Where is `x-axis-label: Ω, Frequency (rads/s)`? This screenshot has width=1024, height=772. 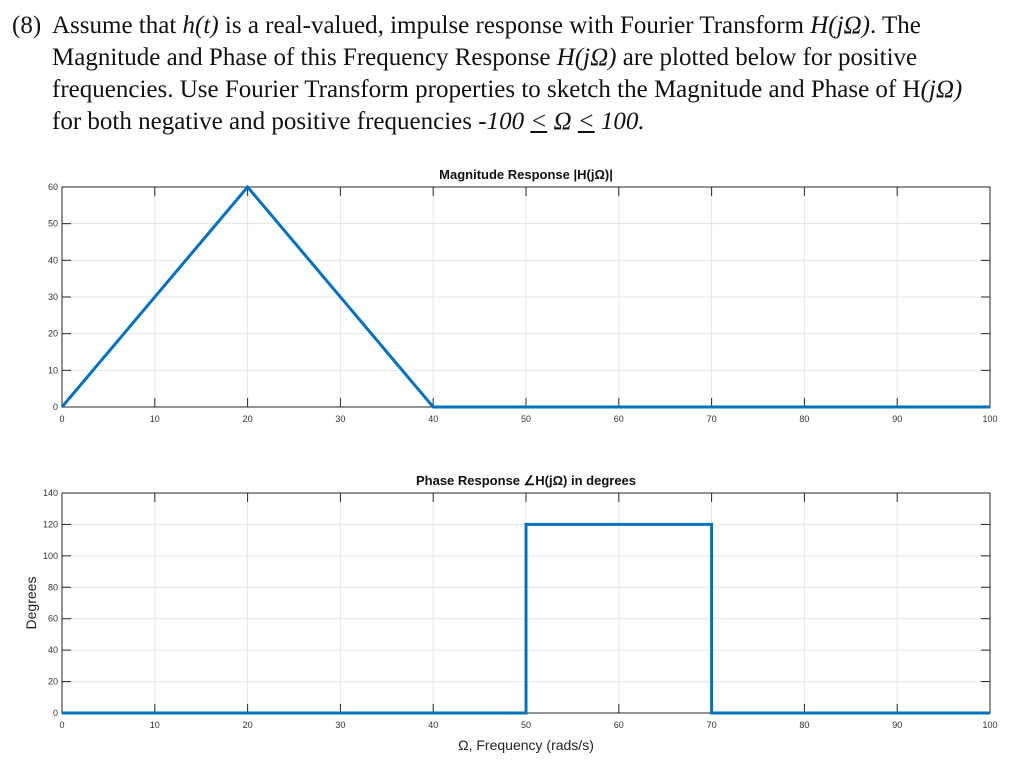
x-axis-label: Ω, Frequency (rads/s) is located at coordinates (526, 745).